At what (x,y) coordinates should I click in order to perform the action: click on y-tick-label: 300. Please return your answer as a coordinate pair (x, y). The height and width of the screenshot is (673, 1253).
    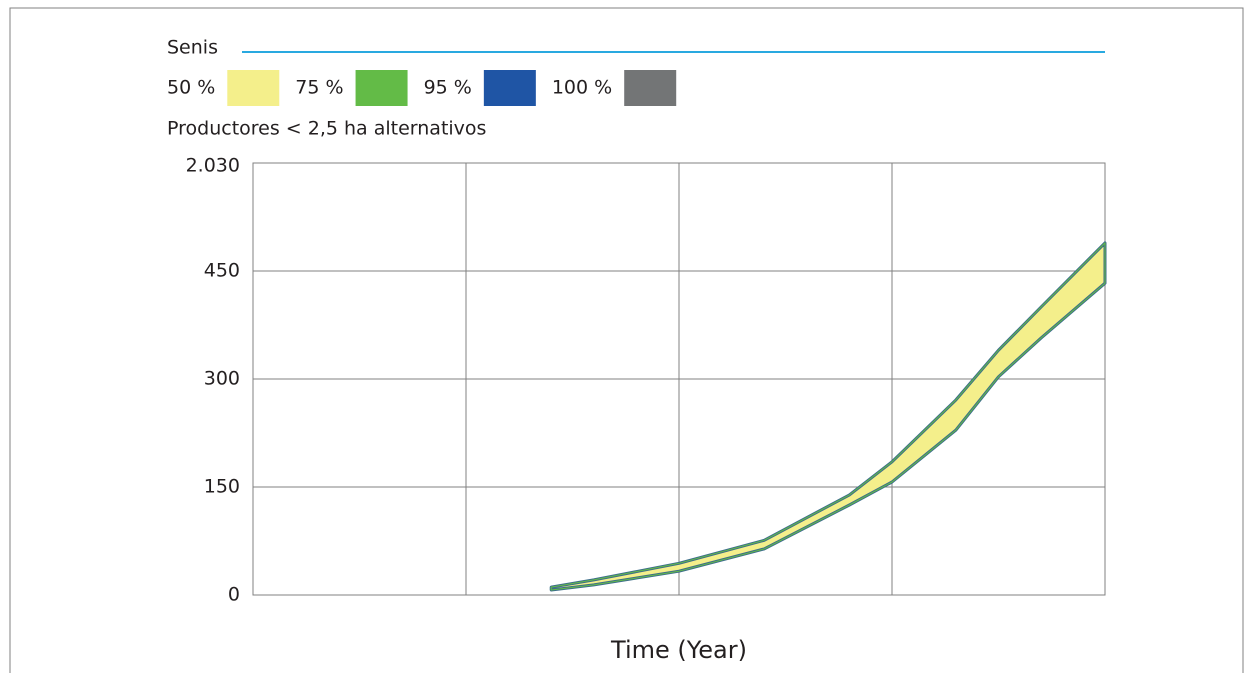
    Looking at the image, I should click on (222, 379).